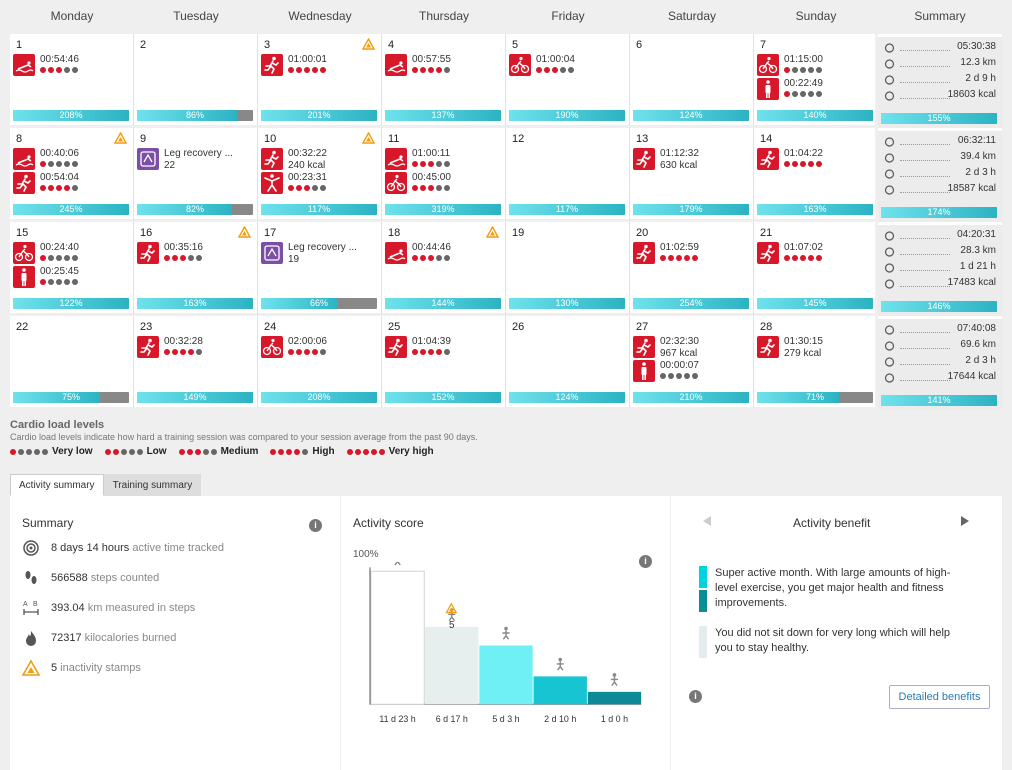  I want to click on tab-training-summary: Training summary, so click(152, 485).